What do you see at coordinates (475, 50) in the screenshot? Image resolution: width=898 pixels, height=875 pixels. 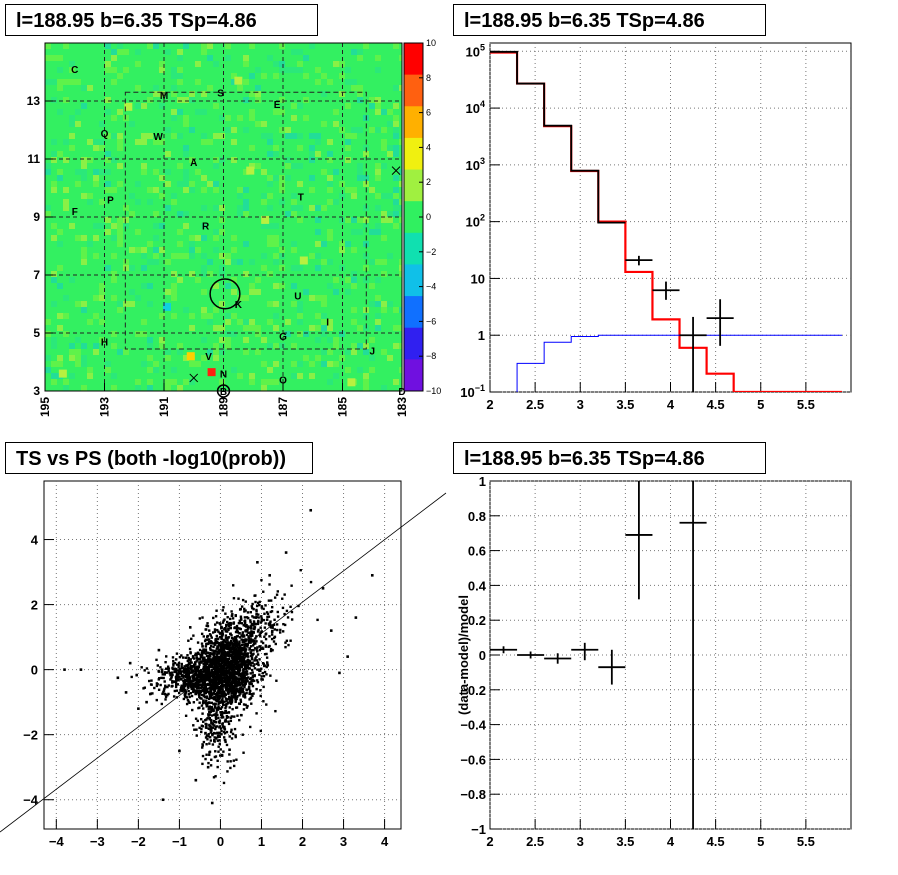 I see `spectrum-y-tick-label: 10⁵` at bounding box center [475, 50].